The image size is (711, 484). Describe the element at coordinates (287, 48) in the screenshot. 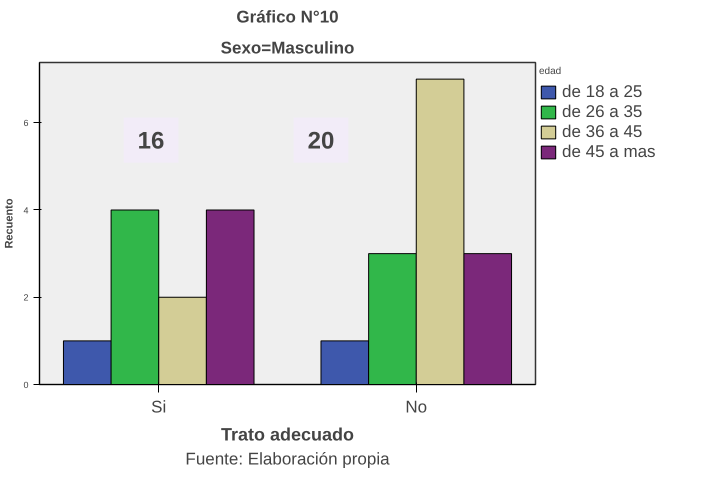

I see `chart-subtitle: Sexo=Masculino` at that location.